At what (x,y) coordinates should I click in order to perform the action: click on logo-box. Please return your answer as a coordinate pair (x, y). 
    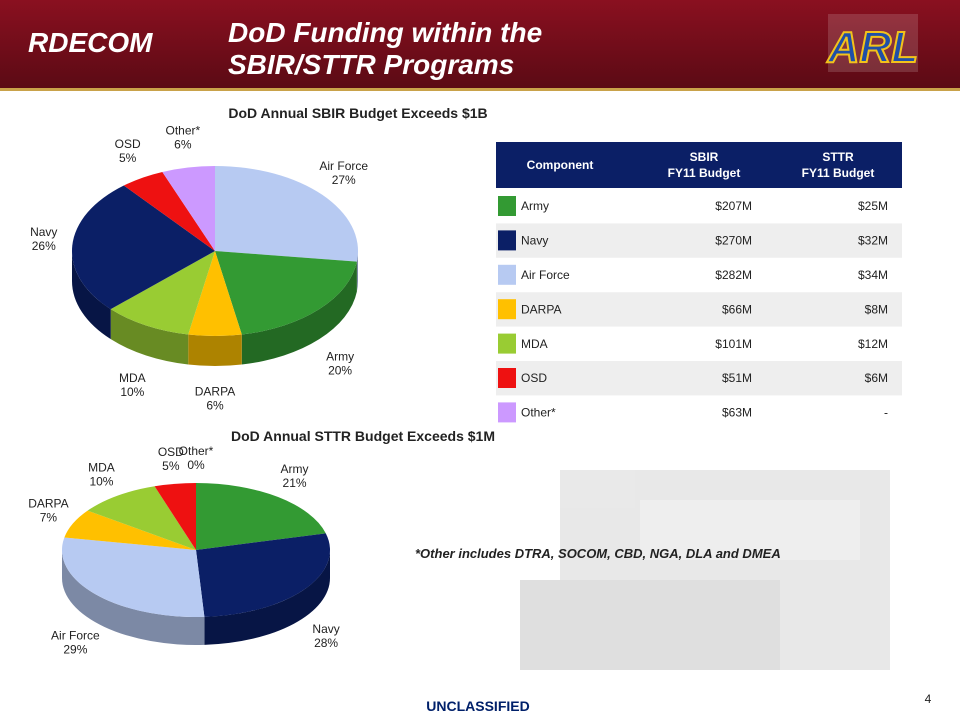
    Looking at the image, I should click on (873, 43).